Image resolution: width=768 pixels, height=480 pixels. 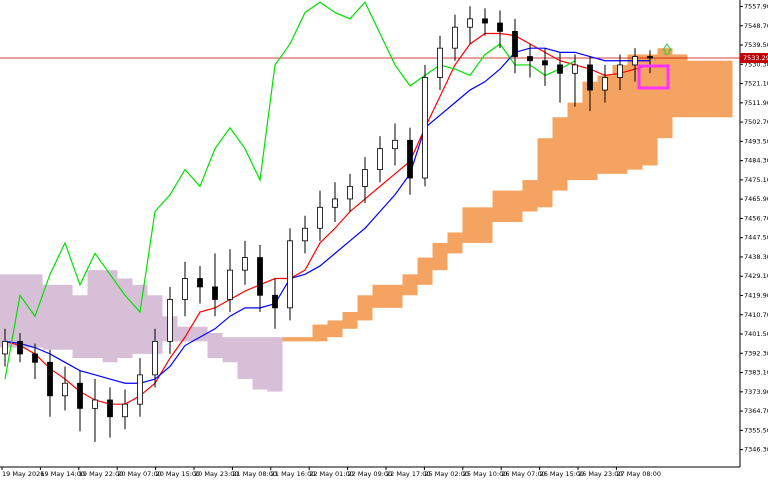 What do you see at coordinates (756, 6) in the screenshot?
I see `y-tick-label: 7557.90` at bounding box center [756, 6].